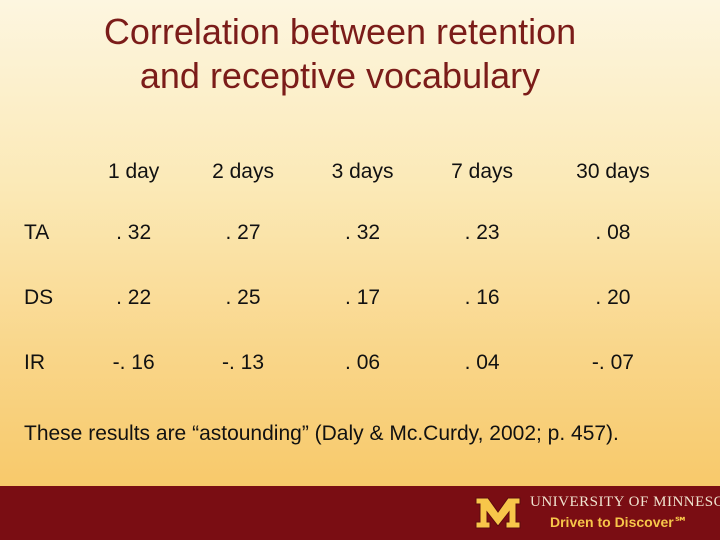 The image size is (720, 540). I want to click on table-cell: . 08, so click(613, 232).